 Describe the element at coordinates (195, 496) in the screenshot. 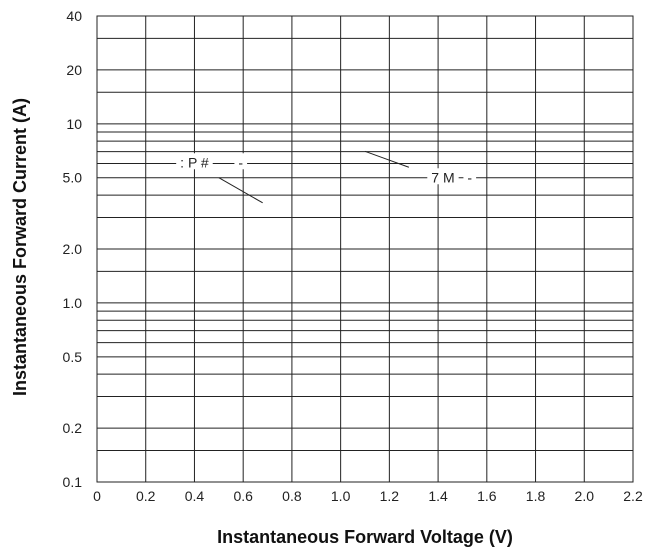

I see `x-tick-label: 0.4` at that location.